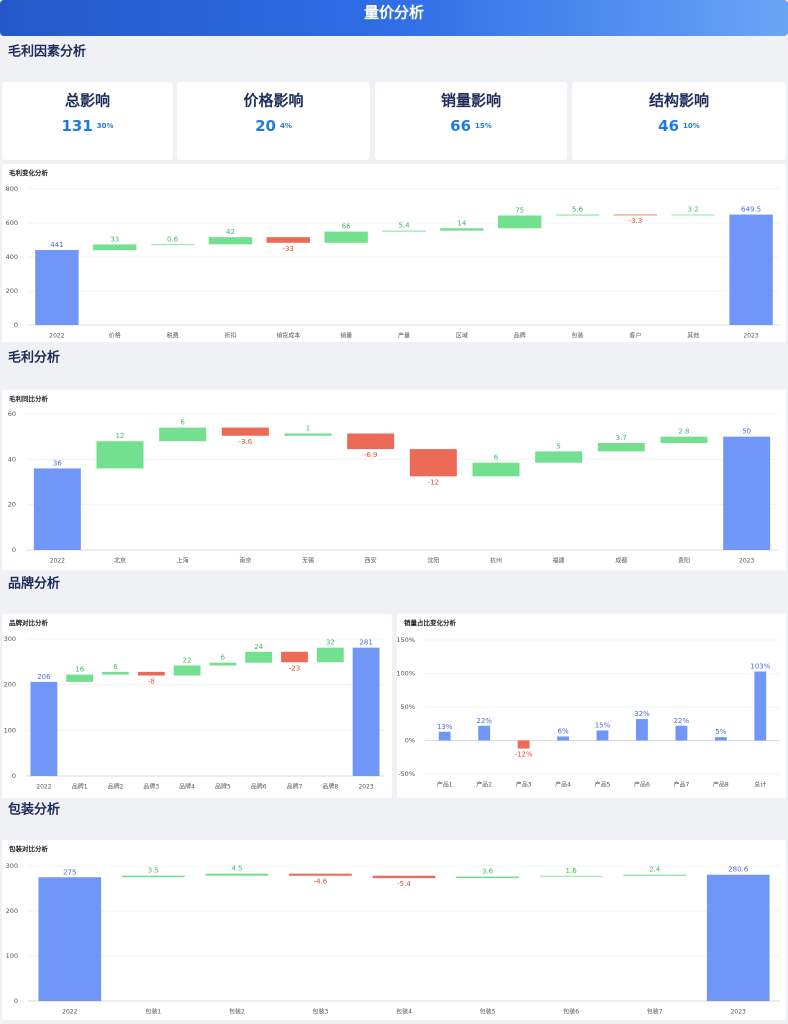 This screenshot has height=1024, width=788. What do you see at coordinates (153, 1012) in the screenshot?
I see `x-tick-label: 包装1` at bounding box center [153, 1012].